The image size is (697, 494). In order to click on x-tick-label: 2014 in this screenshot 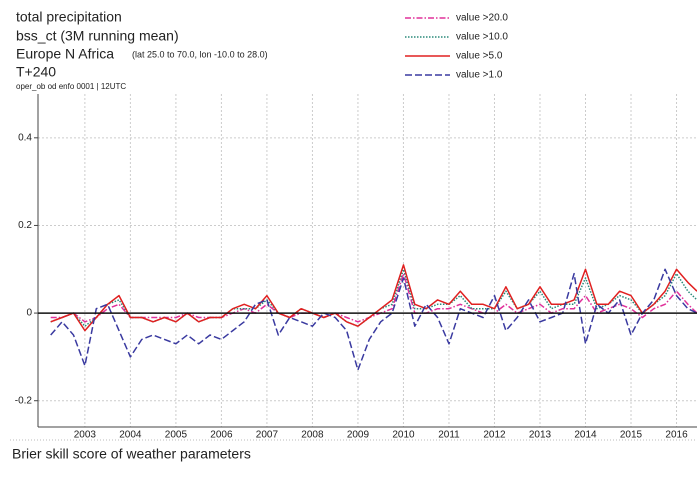, I will do `click(585, 435)`.